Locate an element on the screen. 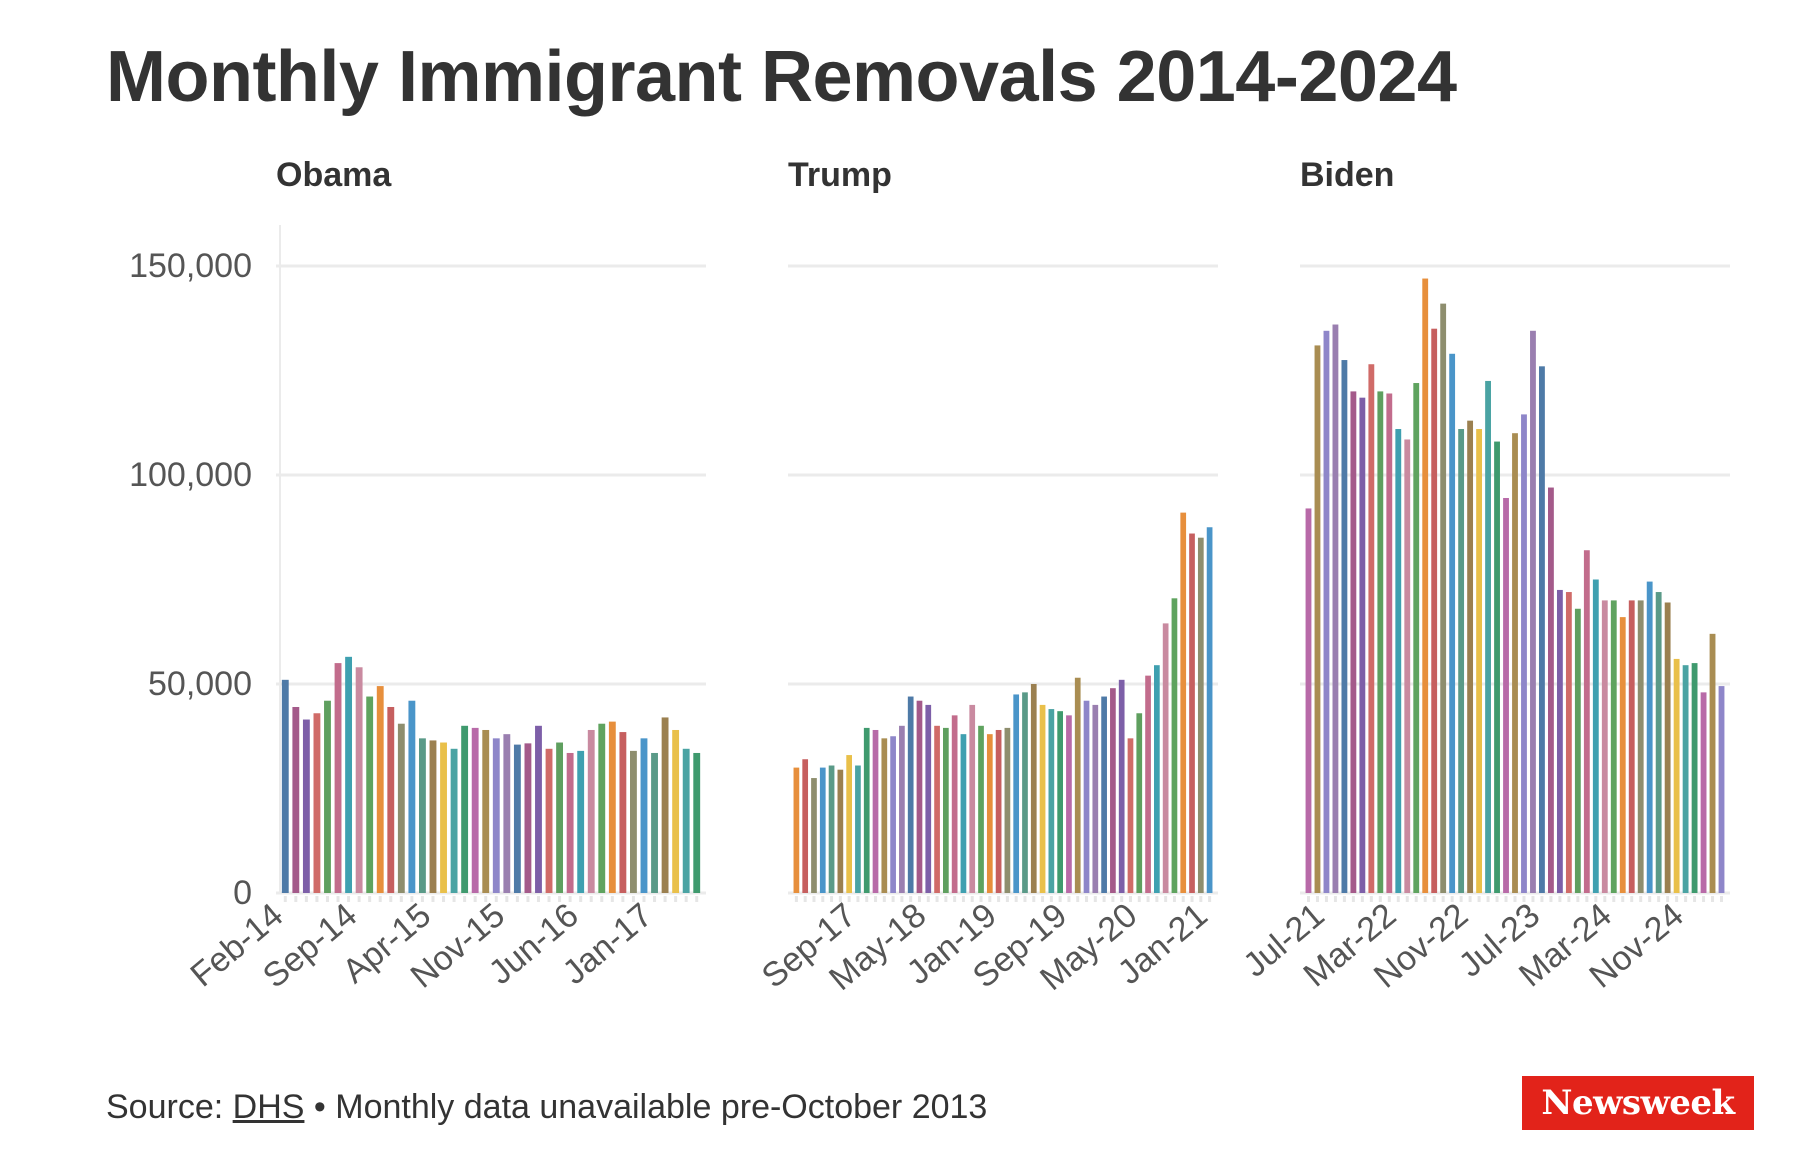 Image resolution: width=1794 pixels, height=1152 pixels. panel-title: Trump is located at coordinates (840, 175).